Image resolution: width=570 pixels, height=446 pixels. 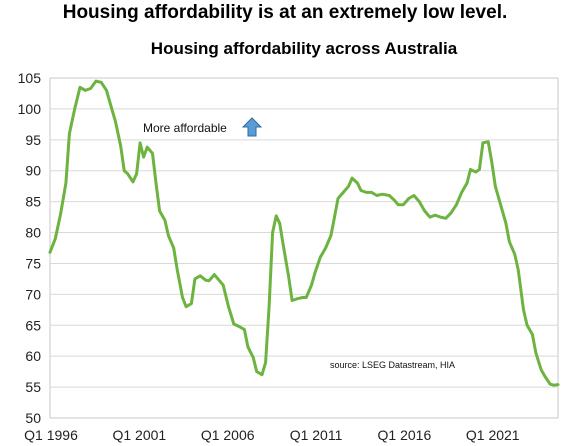 I want to click on y-tick-label: 80, so click(x=33, y=233).